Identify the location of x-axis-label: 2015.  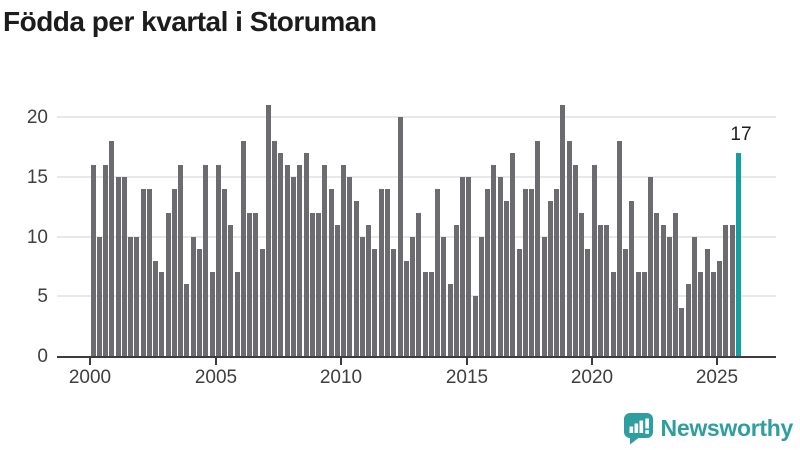
(467, 377).